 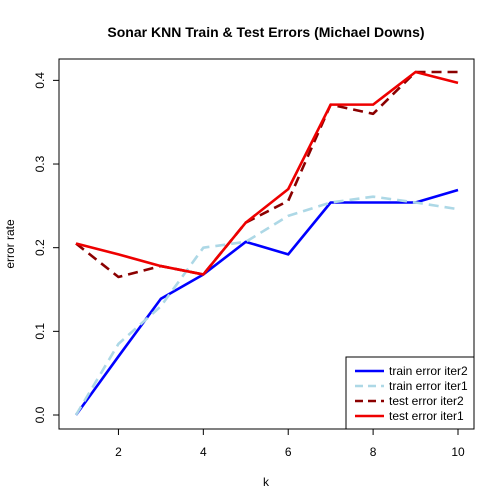 What do you see at coordinates (118, 452) in the screenshot?
I see `x-tick-label: 2` at bounding box center [118, 452].